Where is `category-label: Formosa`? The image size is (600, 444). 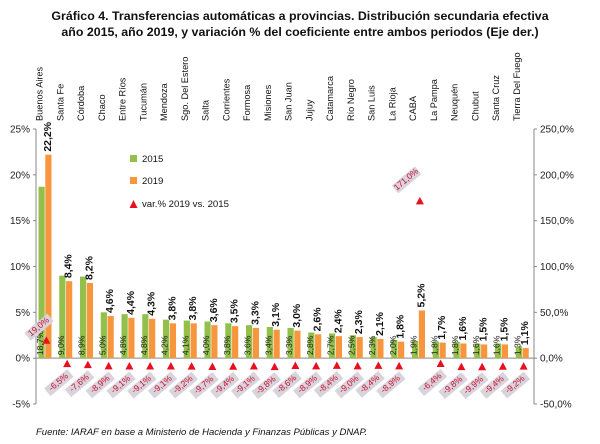 category-label: Formosa is located at coordinates (247, 102).